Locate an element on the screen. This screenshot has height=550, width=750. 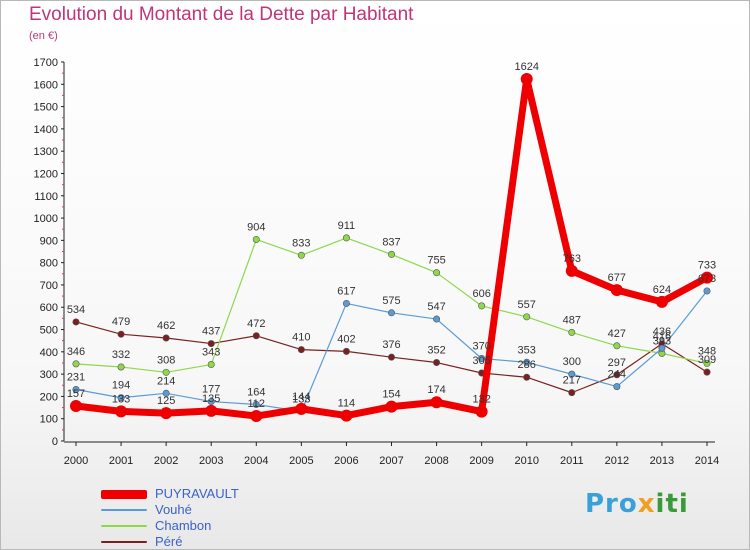
x-tick-label: 2010 is located at coordinates (526, 461).